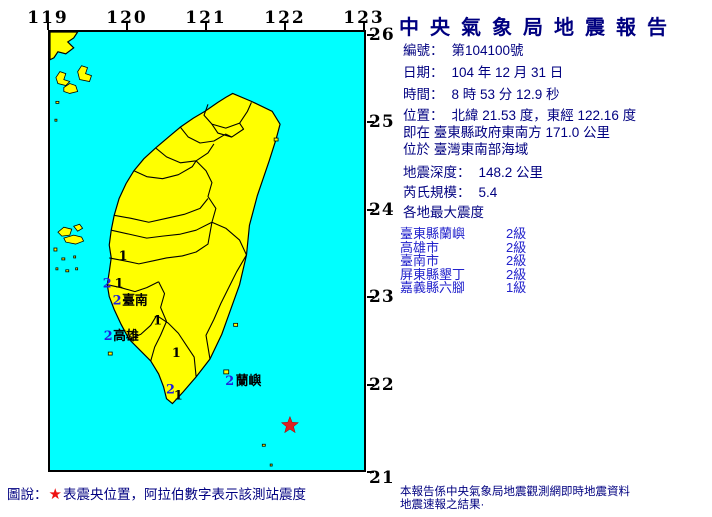 The image size is (712, 517). I want to click on report-relative-value: 即在 臺東縣政府東南方 171.0 公里, so click(507, 132).